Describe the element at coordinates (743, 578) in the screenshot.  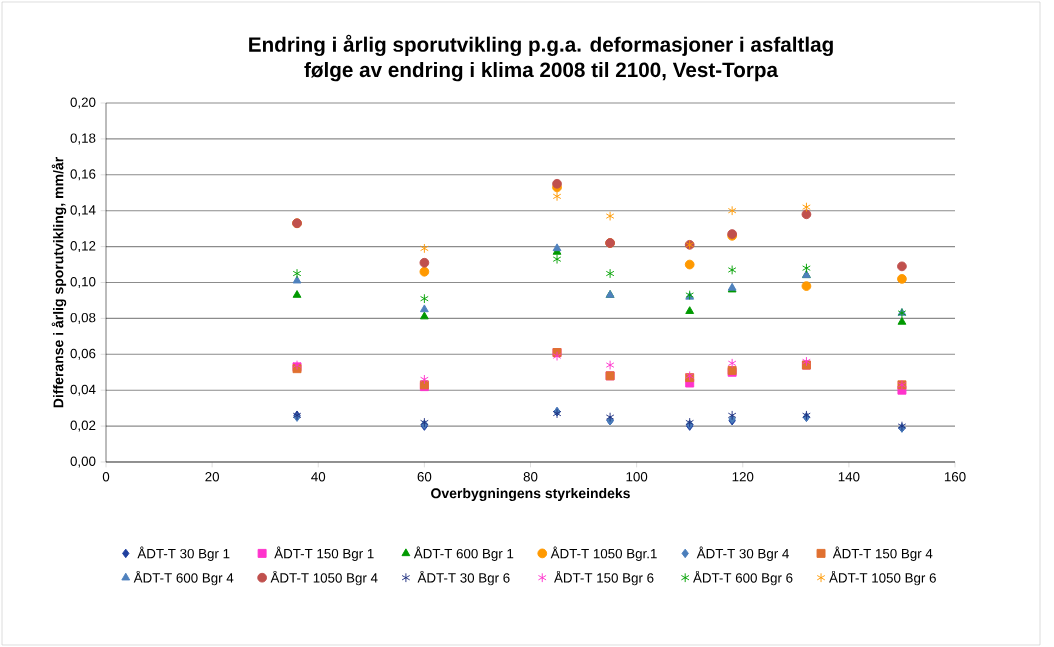
I see `legend-label: ÅDT-T 600 Bgr 6` at that location.